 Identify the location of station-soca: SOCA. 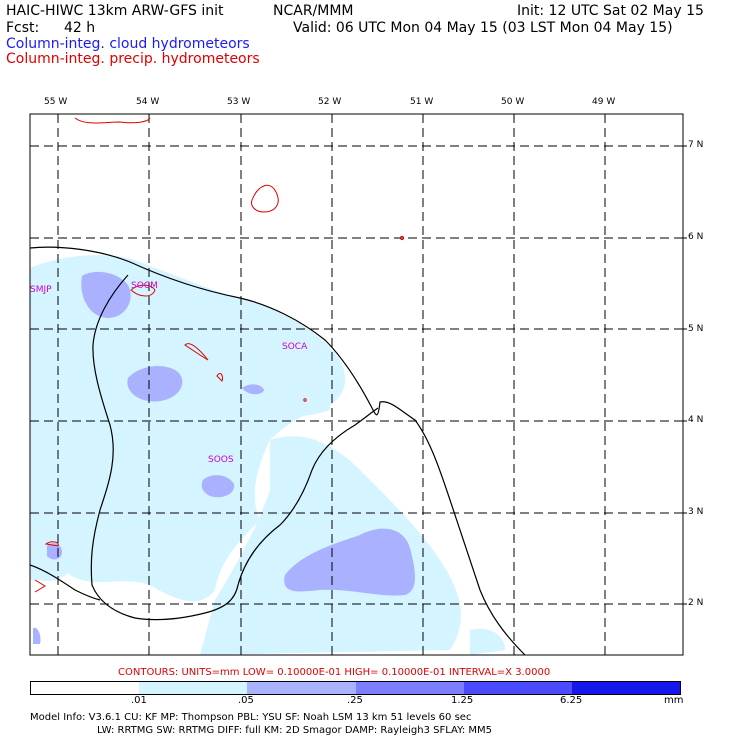
(295, 347).